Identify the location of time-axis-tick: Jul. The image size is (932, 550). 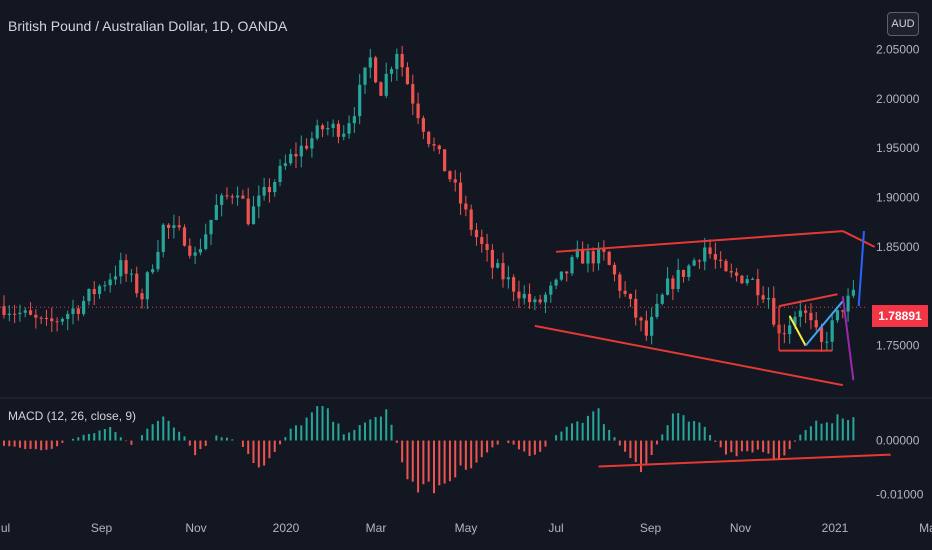
(555, 528).